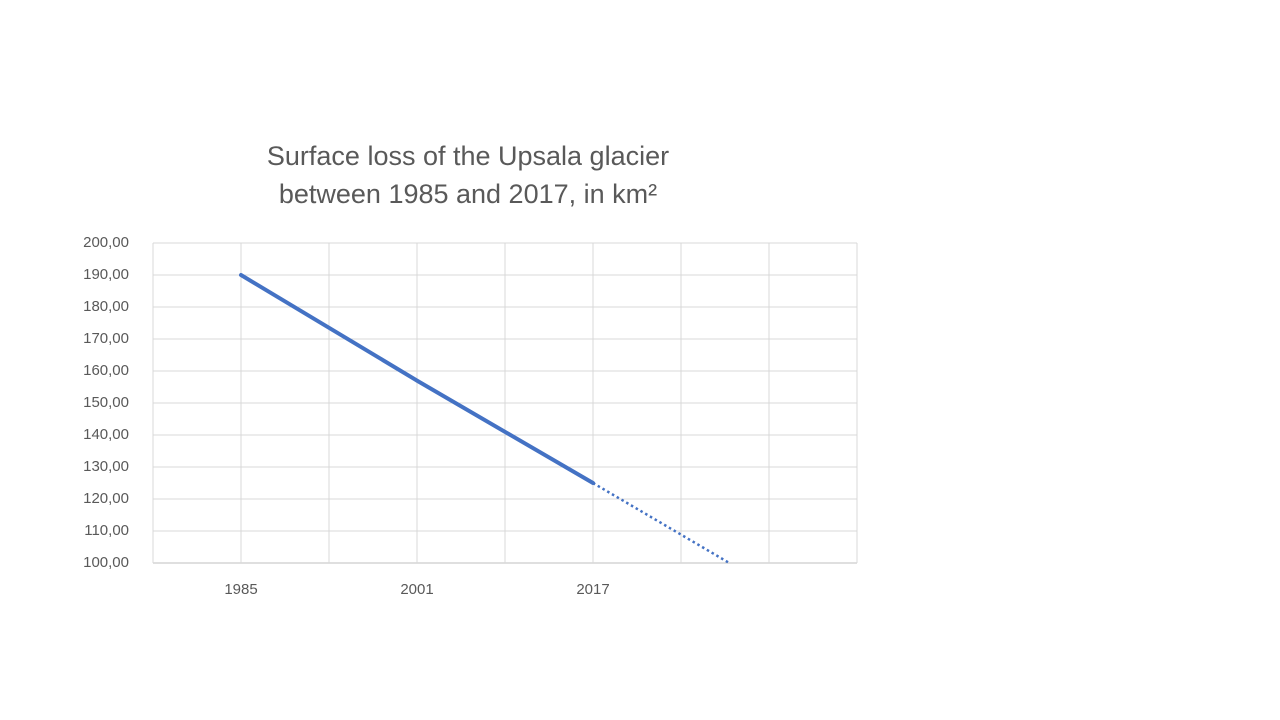 This screenshot has width=1280, height=720. I want to click on y-tick-label: 150,00, so click(106, 402).